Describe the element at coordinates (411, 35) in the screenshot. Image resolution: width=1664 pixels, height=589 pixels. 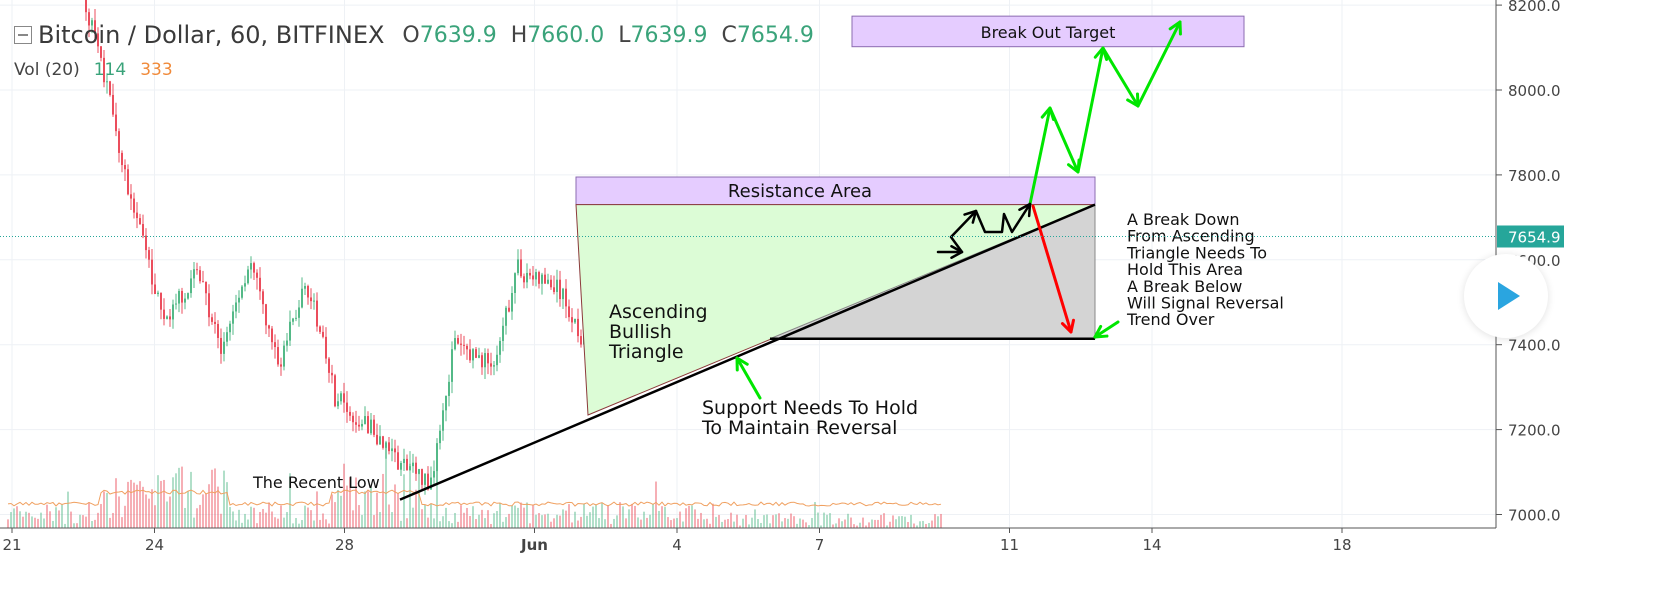
I see `open-label: O` at that location.